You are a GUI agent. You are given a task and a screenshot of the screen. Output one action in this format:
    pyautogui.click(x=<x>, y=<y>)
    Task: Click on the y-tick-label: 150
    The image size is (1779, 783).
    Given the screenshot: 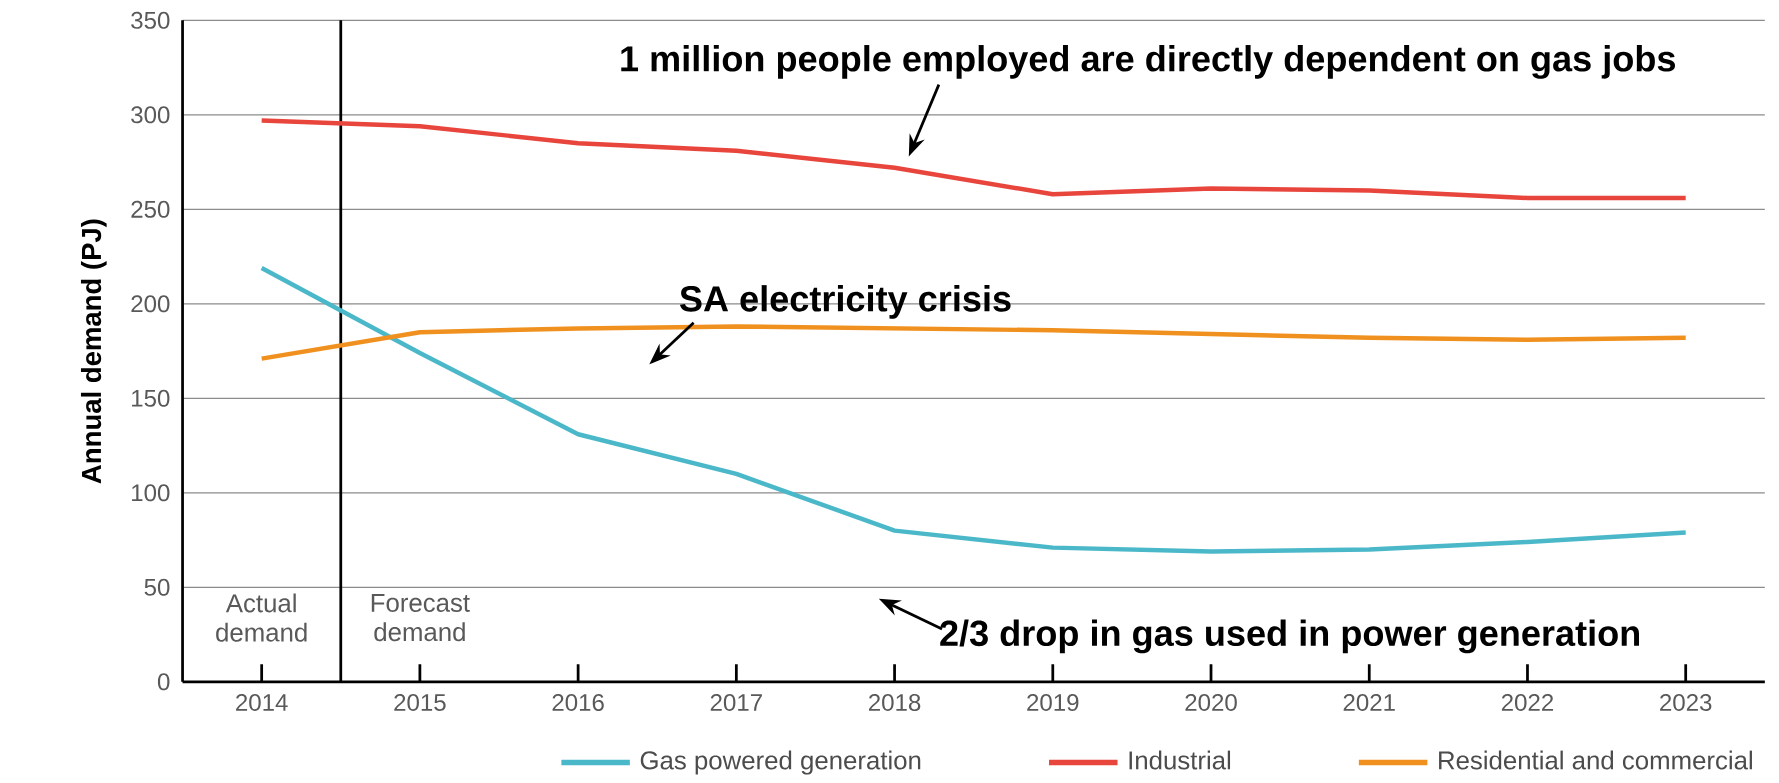 What is the action you would take?
    pyautogui.click(x=151, y=398)
    